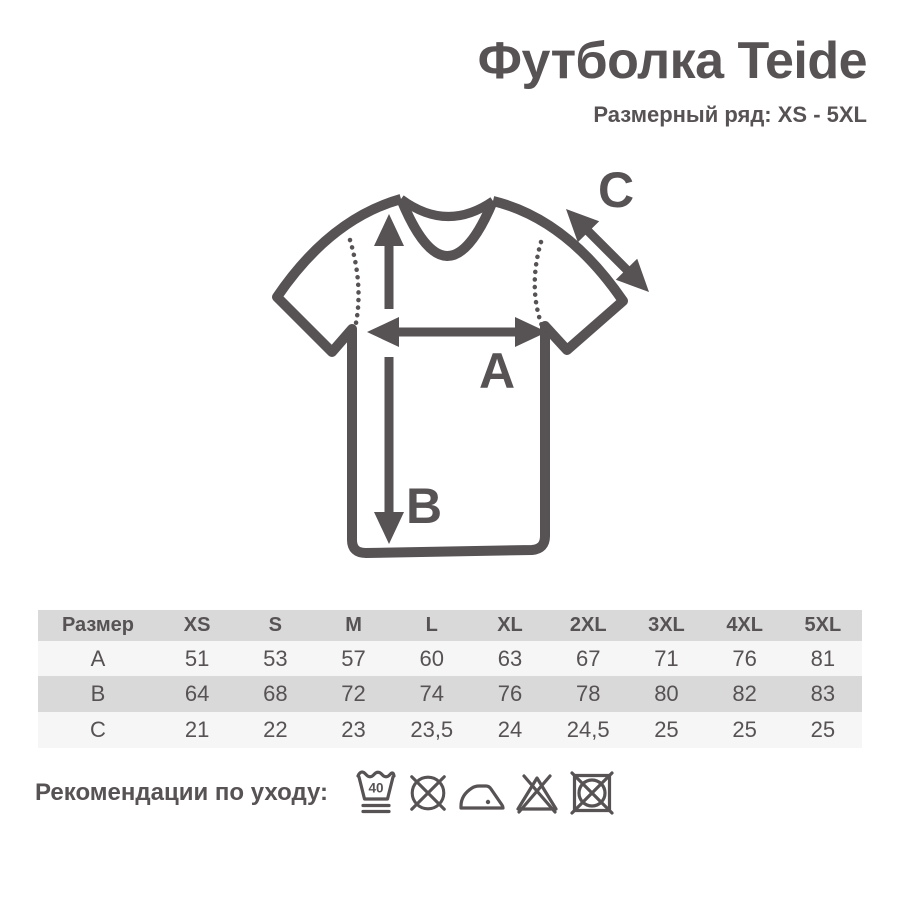 The height and width of the screenshot is (900, 900). What do you see at coordinates (98, 694) in the screenshot?
I see `row-label-b: B` at bounding box center [98, 694].